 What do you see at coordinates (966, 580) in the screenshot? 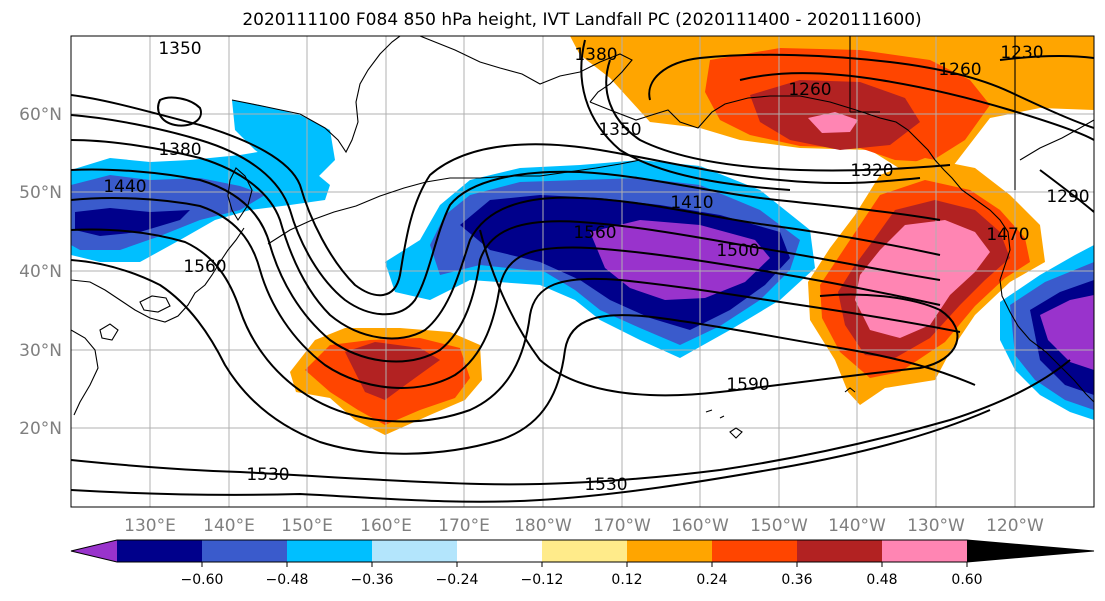
I see `colorbar-tick-label: 0.60` at bounding box center [966, 580].